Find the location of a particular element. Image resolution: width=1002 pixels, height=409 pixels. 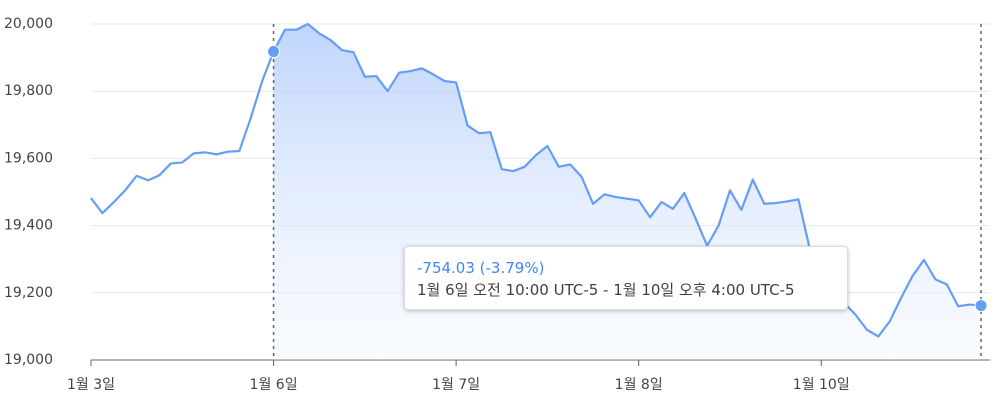

y-tick-label: 19,200 is located at coordinates (28, 293).